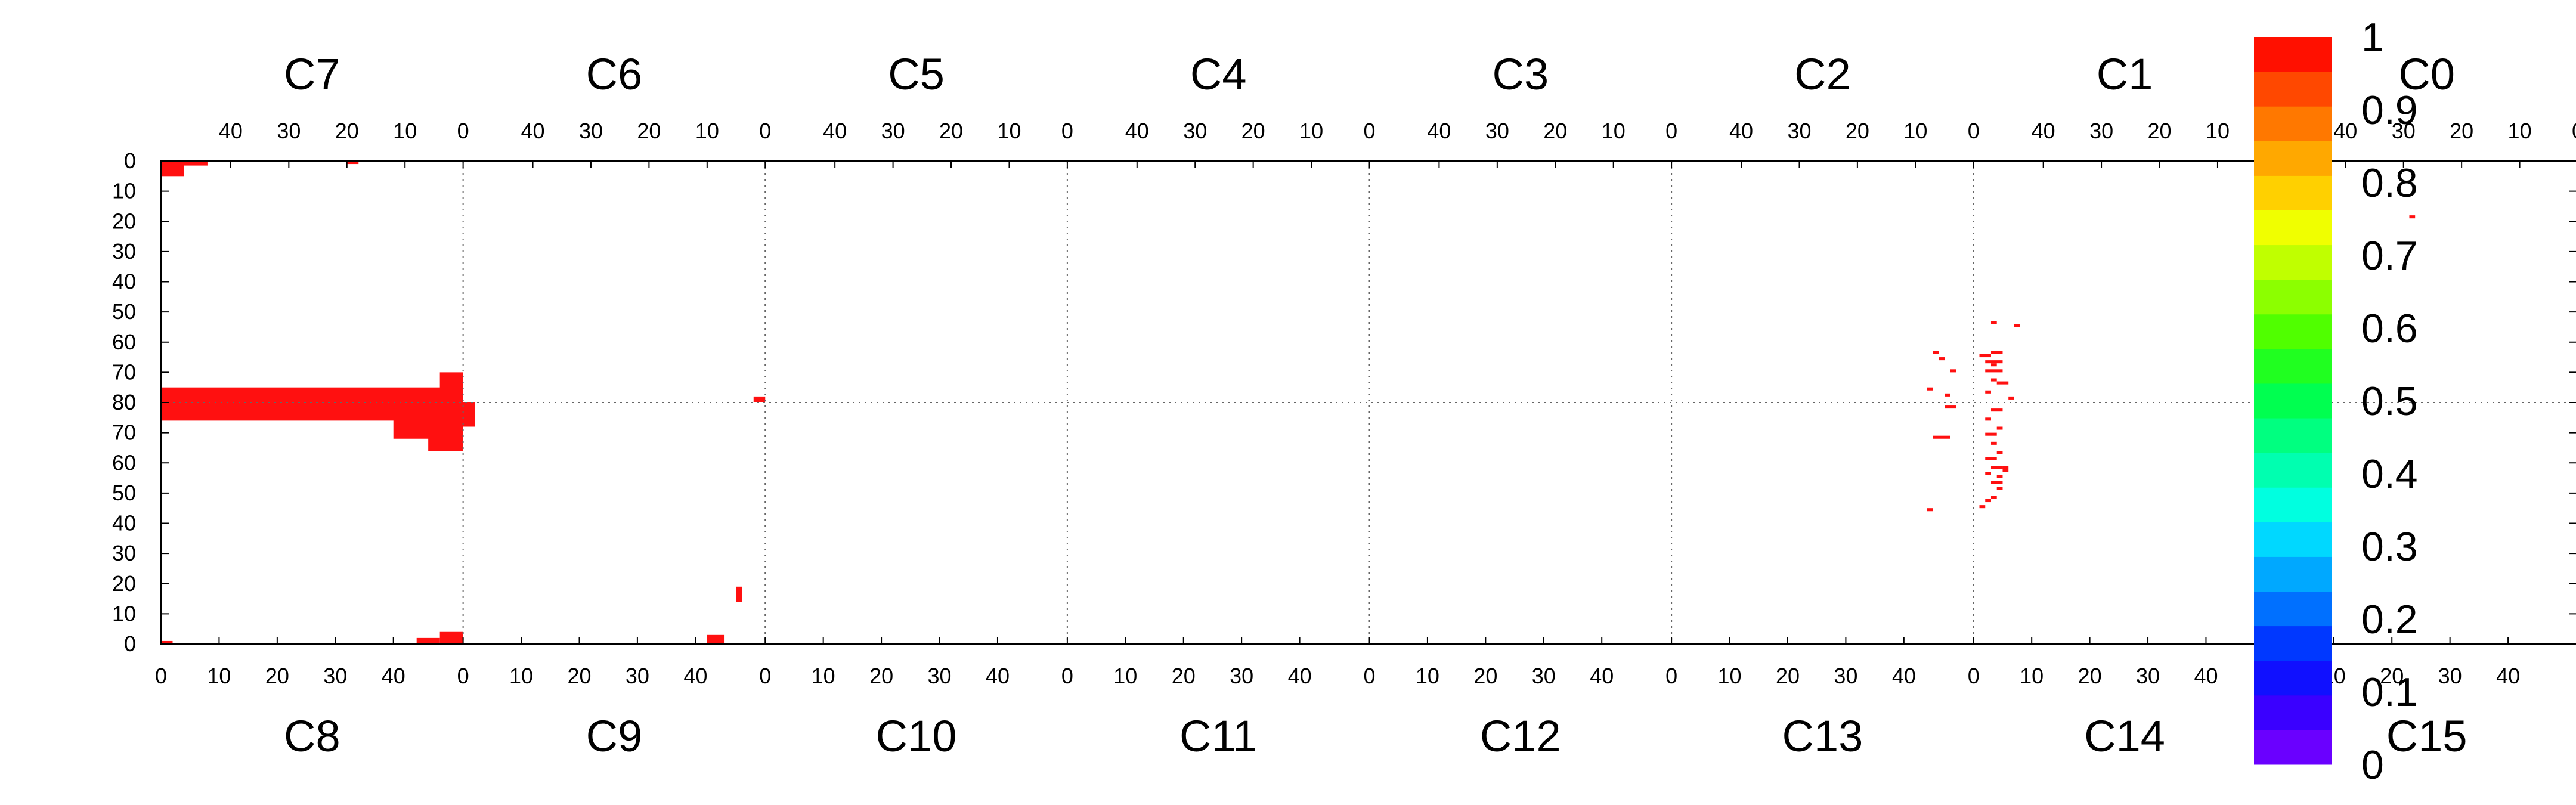 The width and height of the screenshot is (2576, 805). Describe the element at coordinates (2390, 474) in the screenshot. I see `colorbar-tick-label: 0.4` at that location.